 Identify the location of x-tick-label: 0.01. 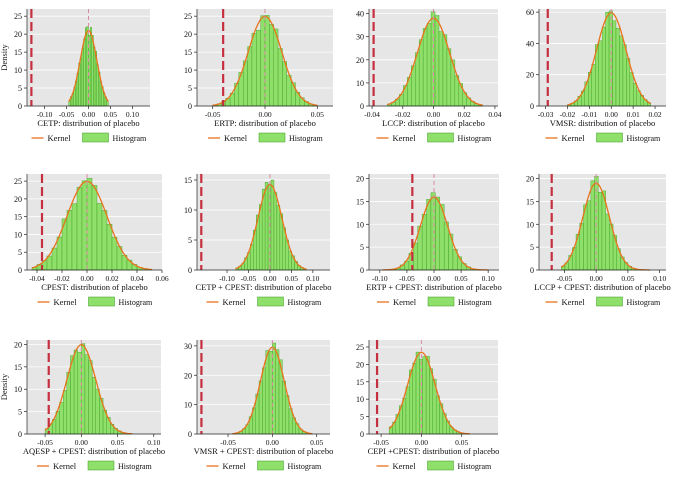
(633, 114).